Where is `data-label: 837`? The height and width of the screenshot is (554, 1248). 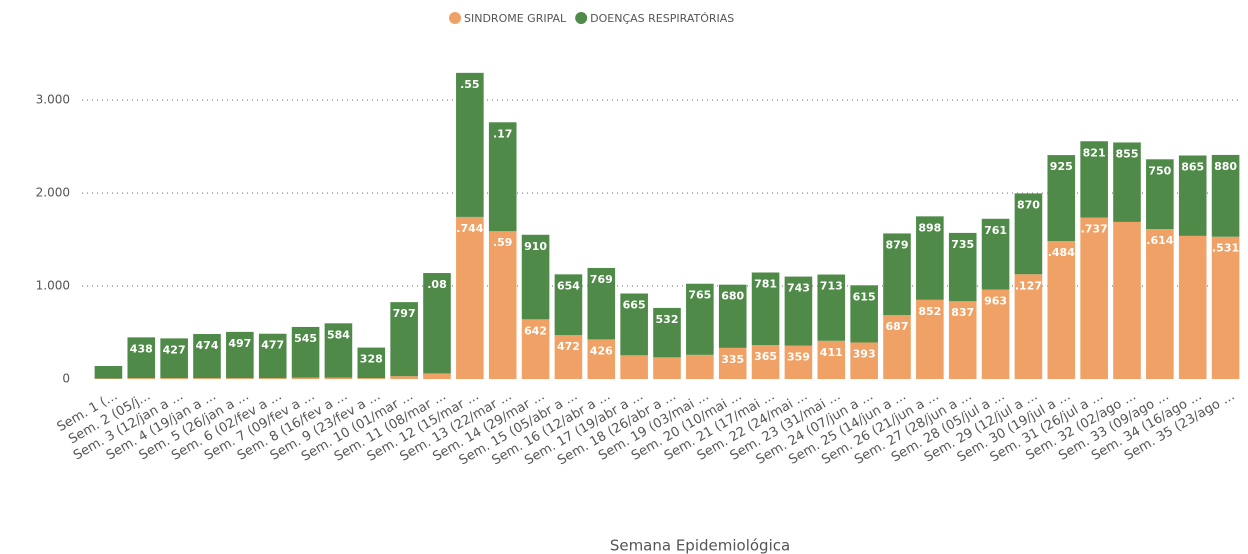 data-label: 837 is located at coordinates (962, 312).